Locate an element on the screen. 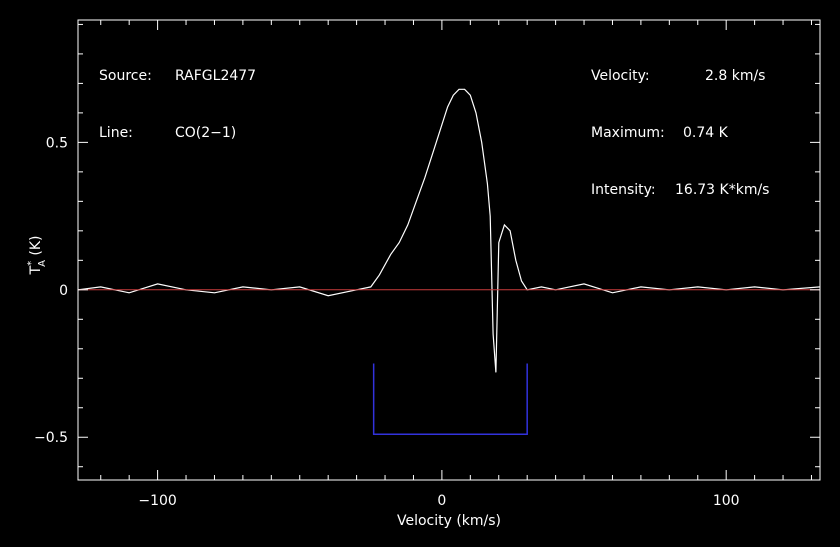 The width and height of the screenshot is (840, 547). source-value: RAFGL2477 is located at coordinates (216, 76).